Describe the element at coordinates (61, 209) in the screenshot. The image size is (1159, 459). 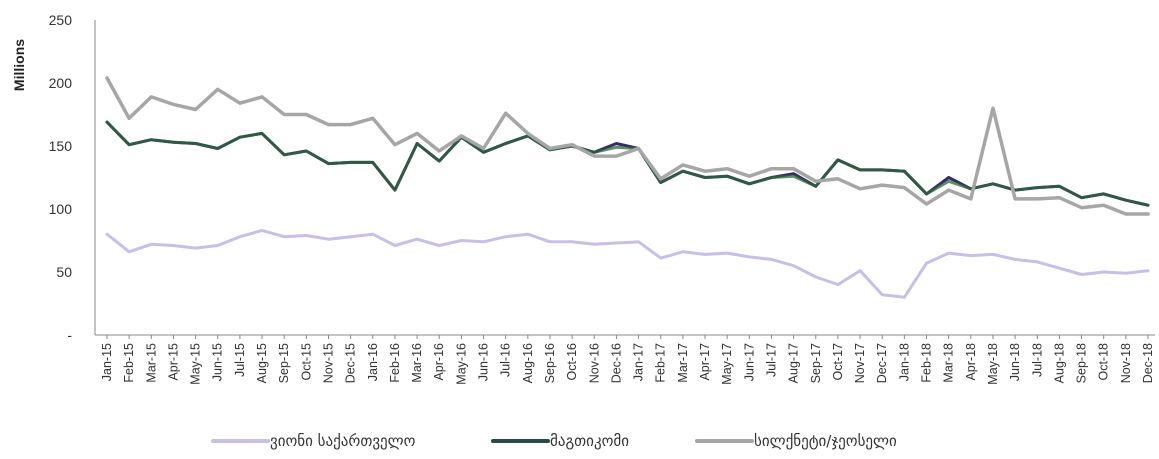
I see `y-tick-label: 100` at that location.